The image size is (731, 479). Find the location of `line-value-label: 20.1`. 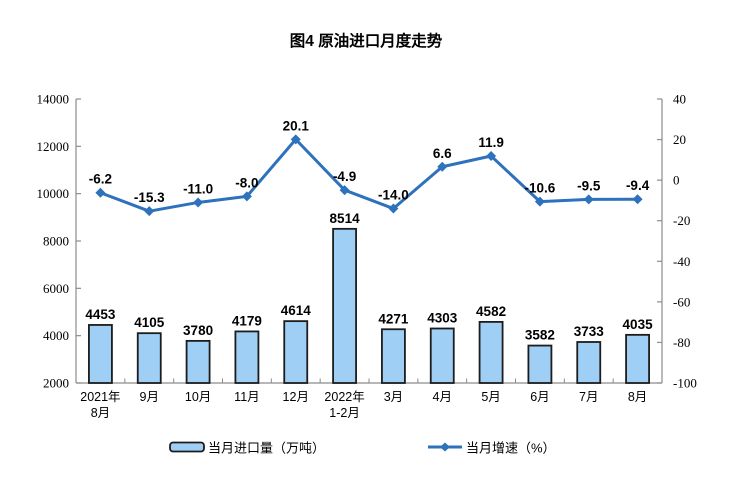

line-value-label: 20.1 is located at coordinates (296, 125).